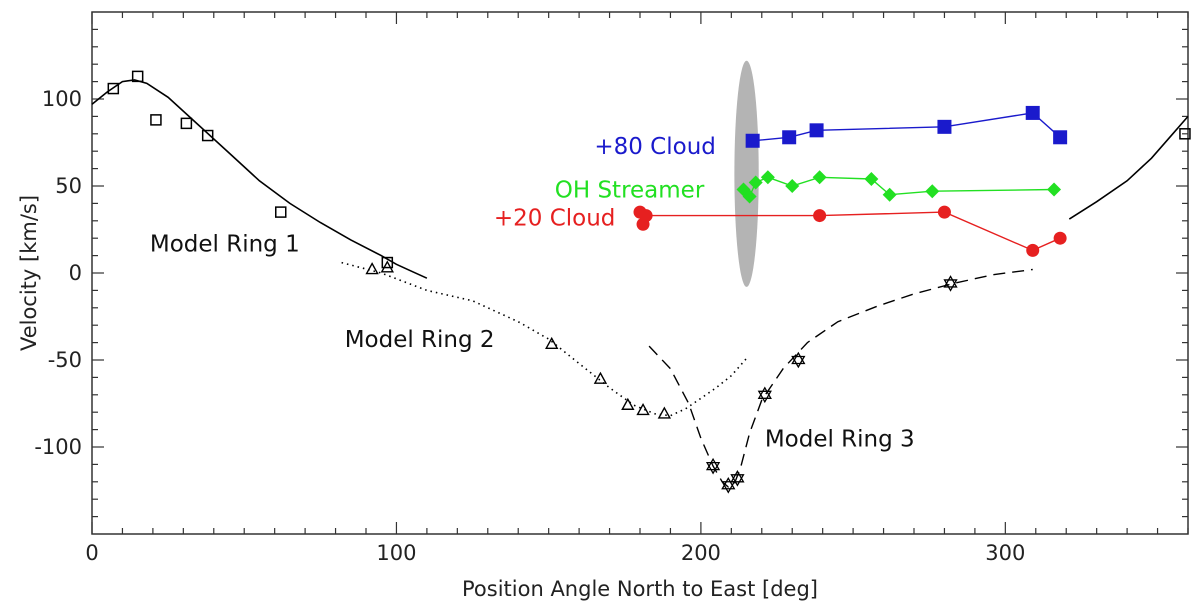 This screenshot has width=1200, height=612. I want to click on y-tick-label: -100, so click(58, 447).